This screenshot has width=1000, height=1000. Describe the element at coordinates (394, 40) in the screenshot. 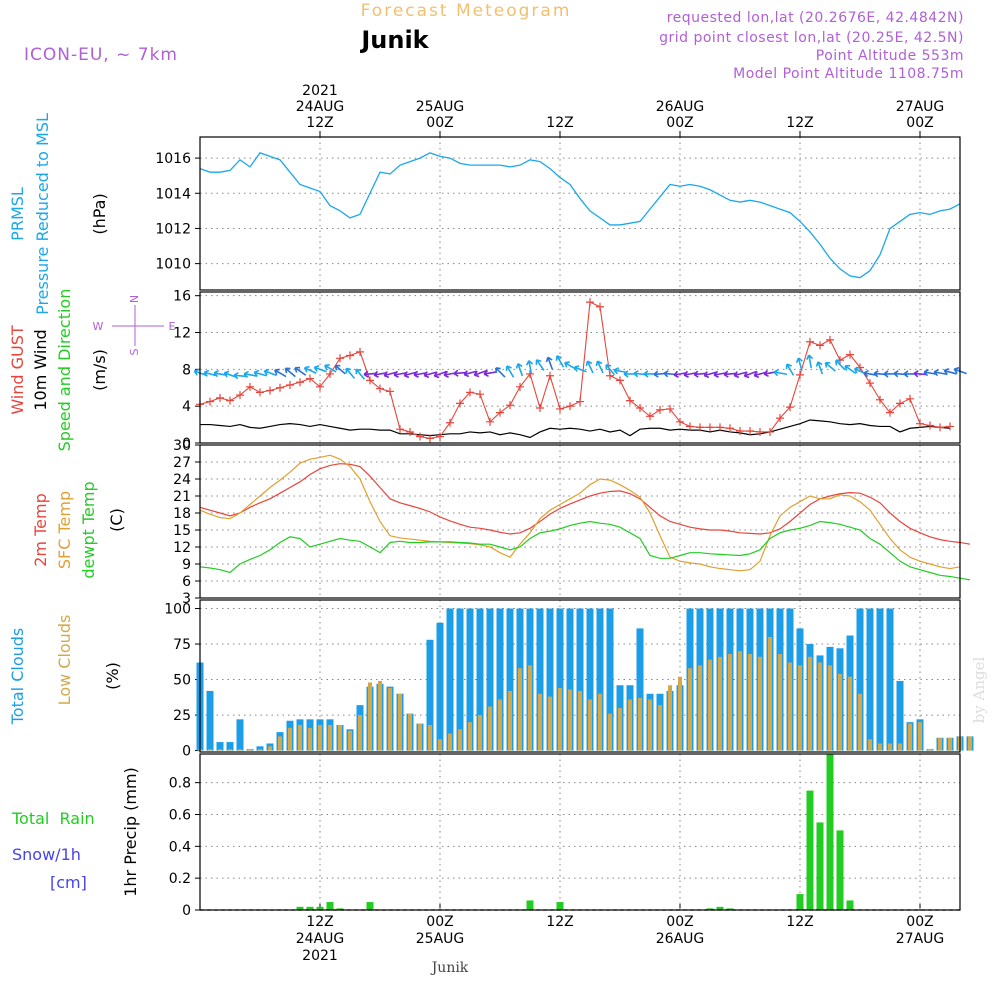

I see `location-title: Junik` at that location.